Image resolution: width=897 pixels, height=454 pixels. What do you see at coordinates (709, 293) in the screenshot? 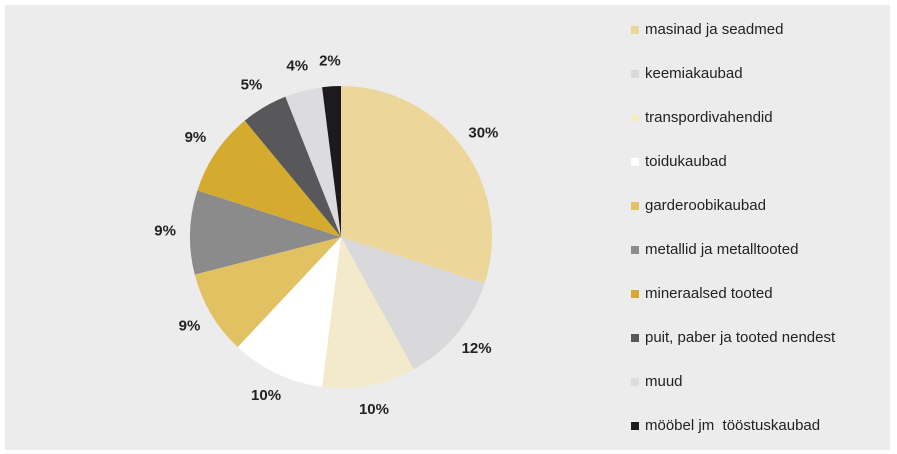
I see `legend-label: mineraalsed tooted` at bounding box center [709, 293].